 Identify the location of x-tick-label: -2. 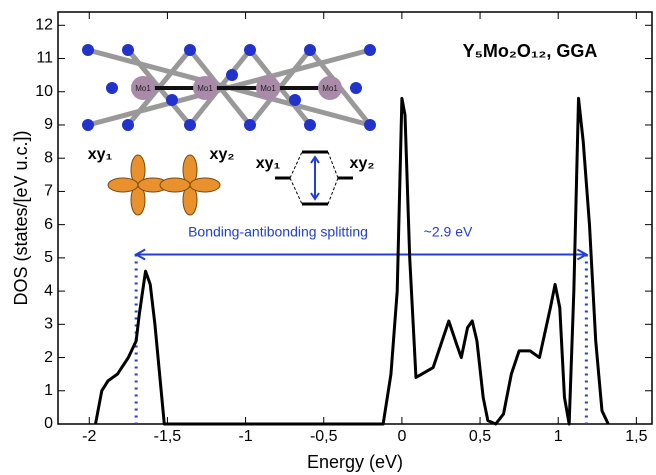
(89, 436).